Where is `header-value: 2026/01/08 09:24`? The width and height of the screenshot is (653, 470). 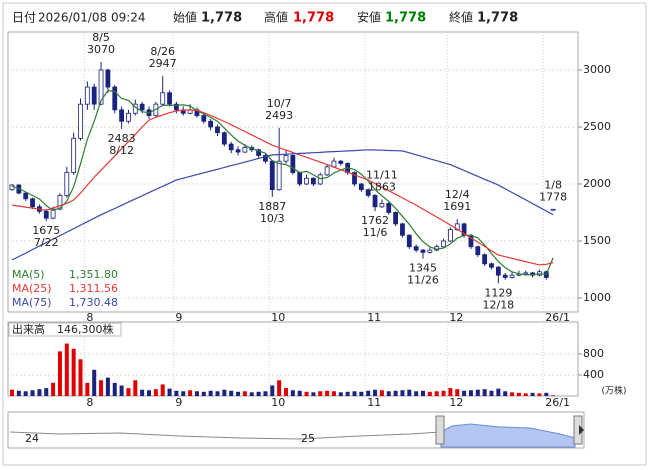 header-value: 2026/01/08 09:24 is located at coordinates (92, 18).